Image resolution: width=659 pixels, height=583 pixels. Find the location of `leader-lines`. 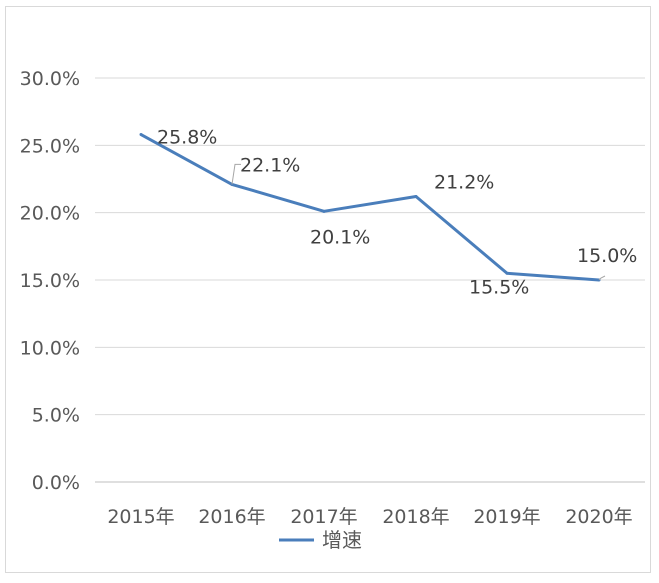

leader-lines is located at coordinates (418, 222).